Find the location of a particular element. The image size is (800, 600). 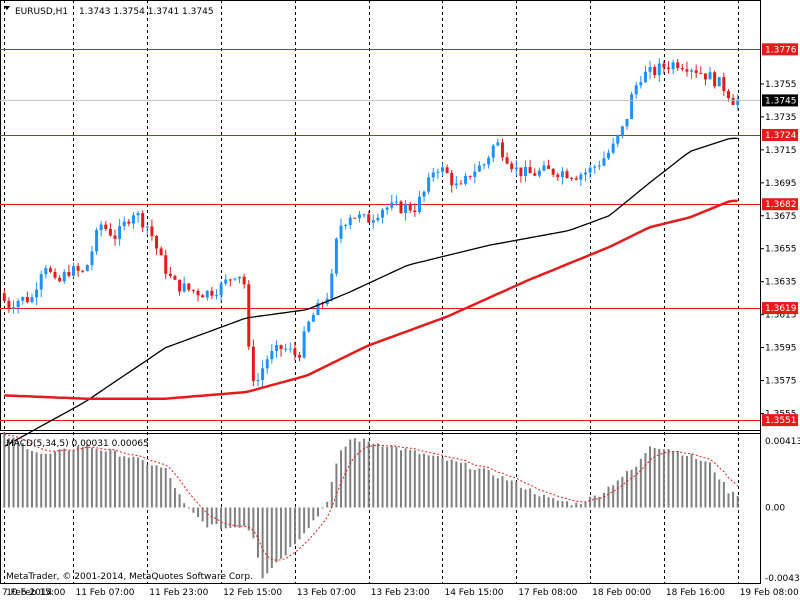

chart-menu-triangle-icon is located at coordinates (7, 8).